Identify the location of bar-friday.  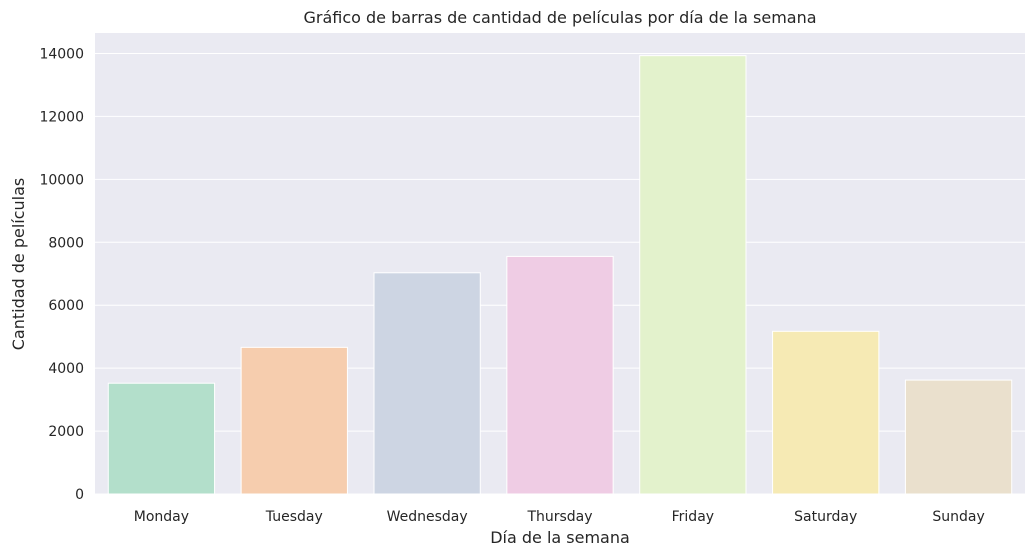
(693, 275).